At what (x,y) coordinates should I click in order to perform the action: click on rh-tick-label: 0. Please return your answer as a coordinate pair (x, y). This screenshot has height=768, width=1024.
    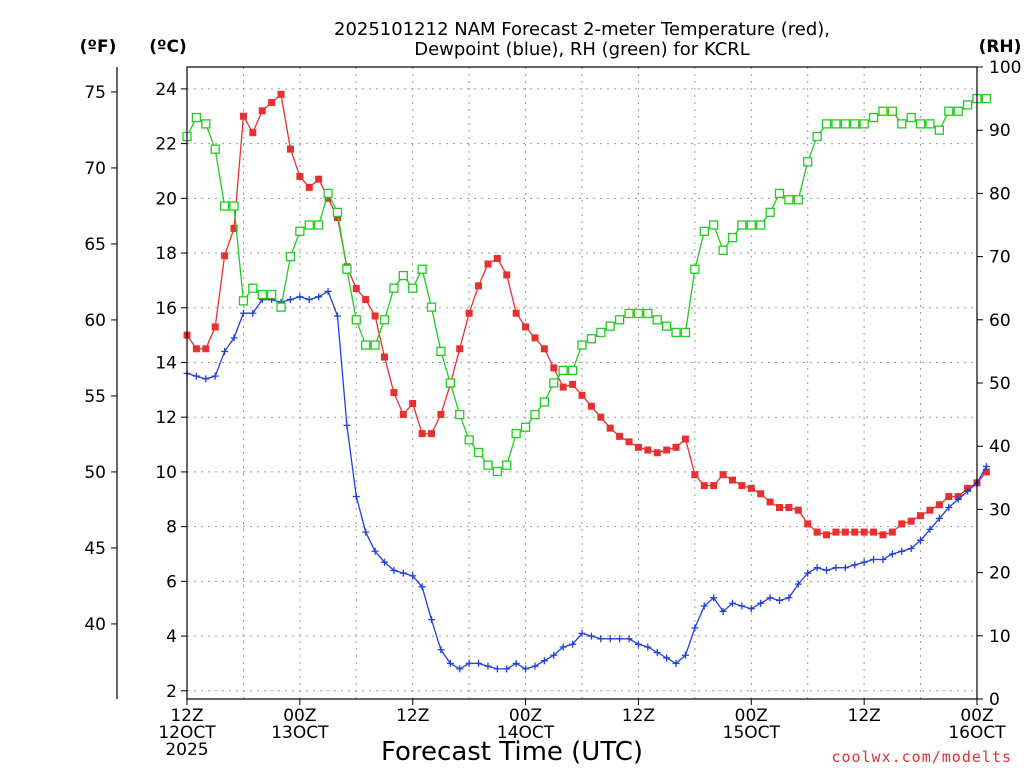
    Looking at the image, I should click on (994, 700).